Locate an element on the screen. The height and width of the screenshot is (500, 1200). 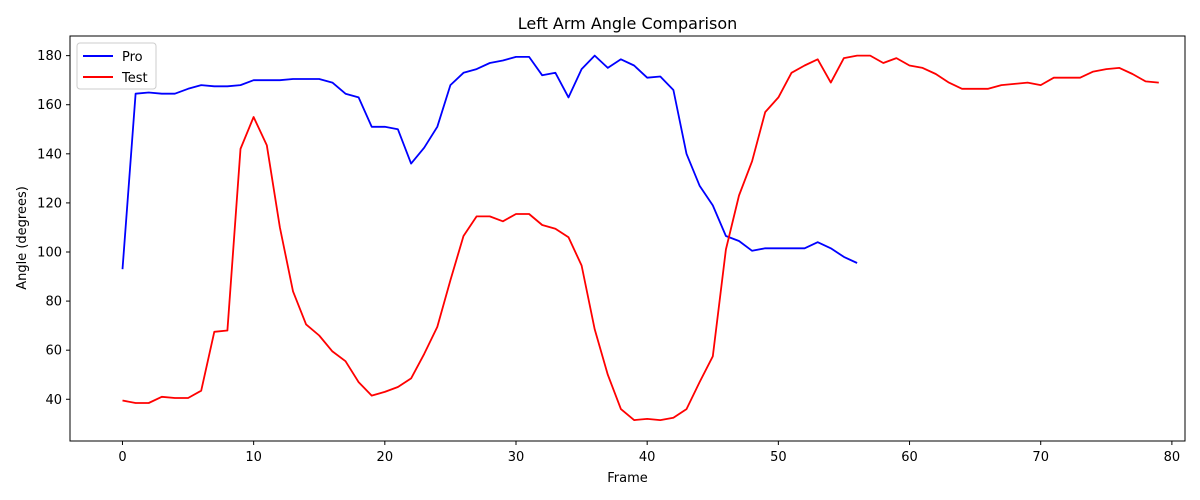
x-tick-label: 70 is located at coordinates (1040, 457).